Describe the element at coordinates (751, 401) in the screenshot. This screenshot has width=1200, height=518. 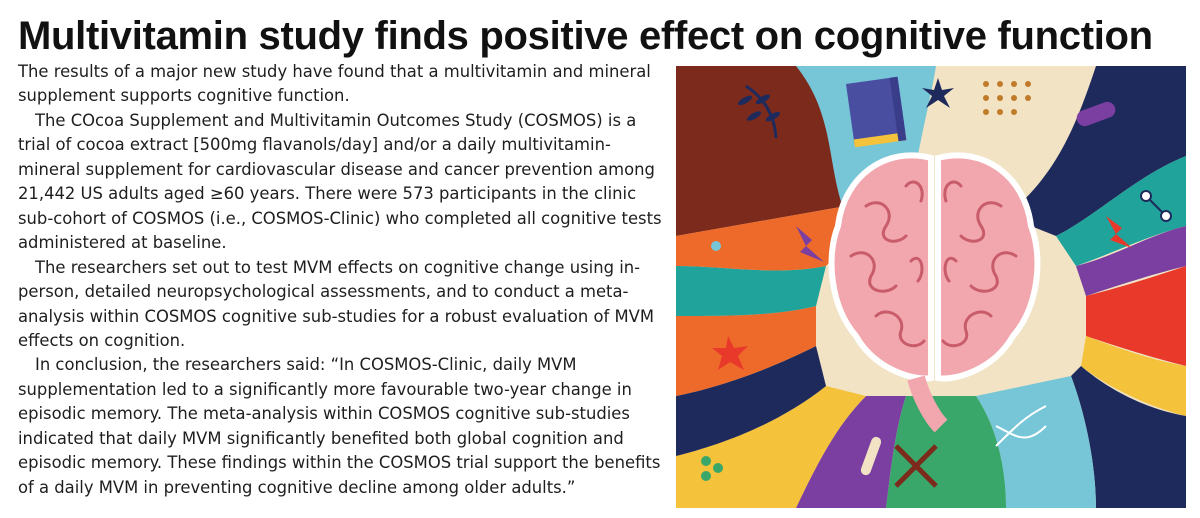
I see `bg-navy-band-left` at that location.